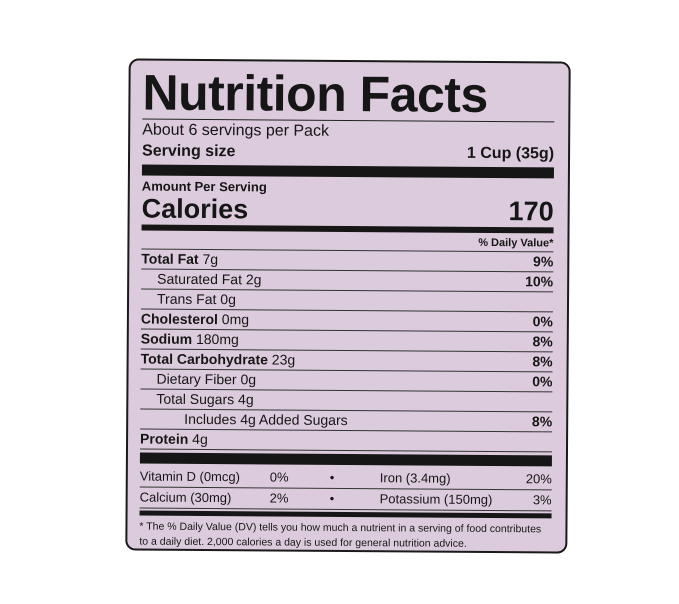  What do you see at coordinates (279, 477) in the screenshot?
I see `vitamin-left-dv: 0%` at bounding box center [279, 477].